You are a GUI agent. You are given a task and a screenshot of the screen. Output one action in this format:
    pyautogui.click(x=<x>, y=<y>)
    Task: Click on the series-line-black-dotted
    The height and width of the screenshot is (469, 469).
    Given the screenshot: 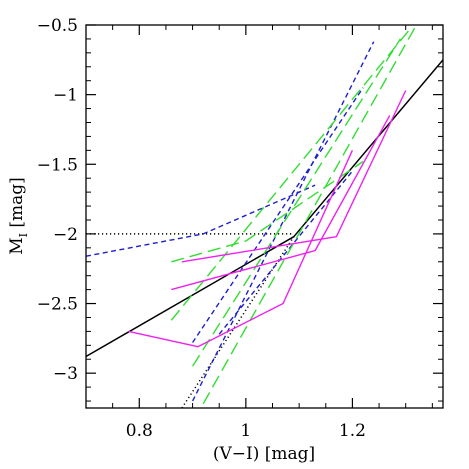 What is the action you would take?
    pyautogui.click(x=238, y=322)
    